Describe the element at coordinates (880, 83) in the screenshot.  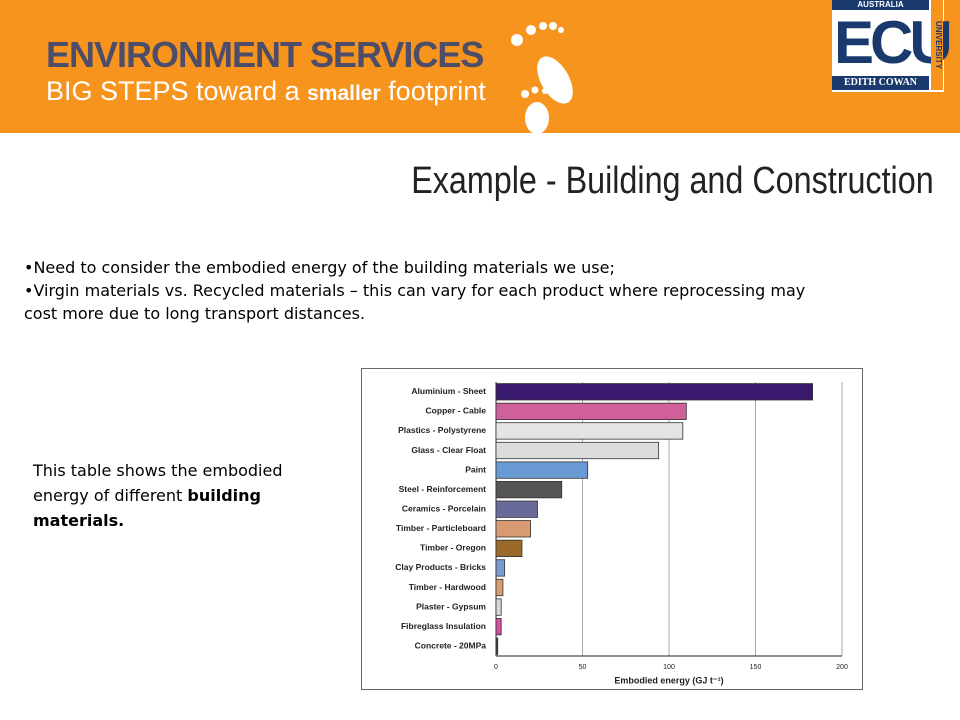
I see `logo-bottom: EDITH COWAN` at that location.